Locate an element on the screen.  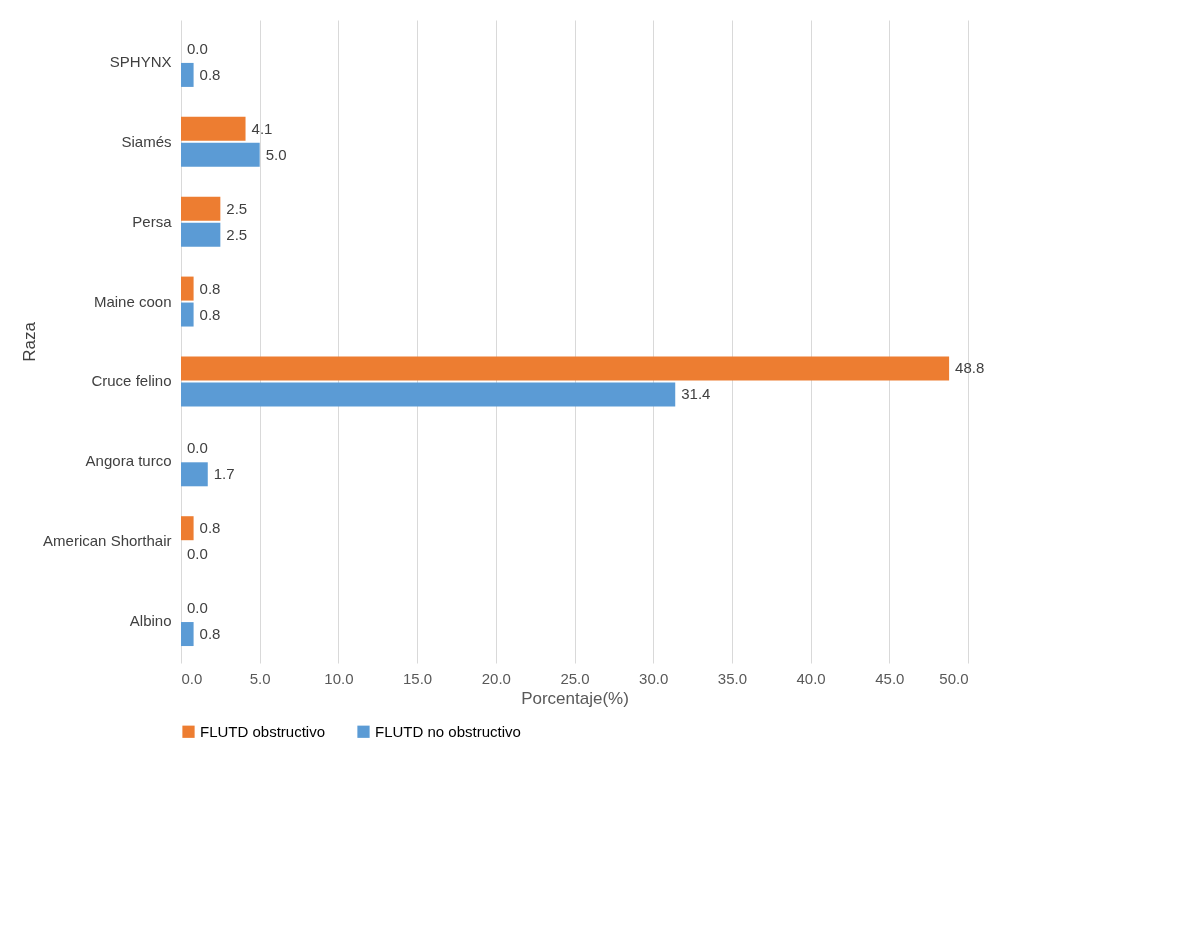
legend-label: FLUTD no obstructivo is located at coordinates (448, 731).